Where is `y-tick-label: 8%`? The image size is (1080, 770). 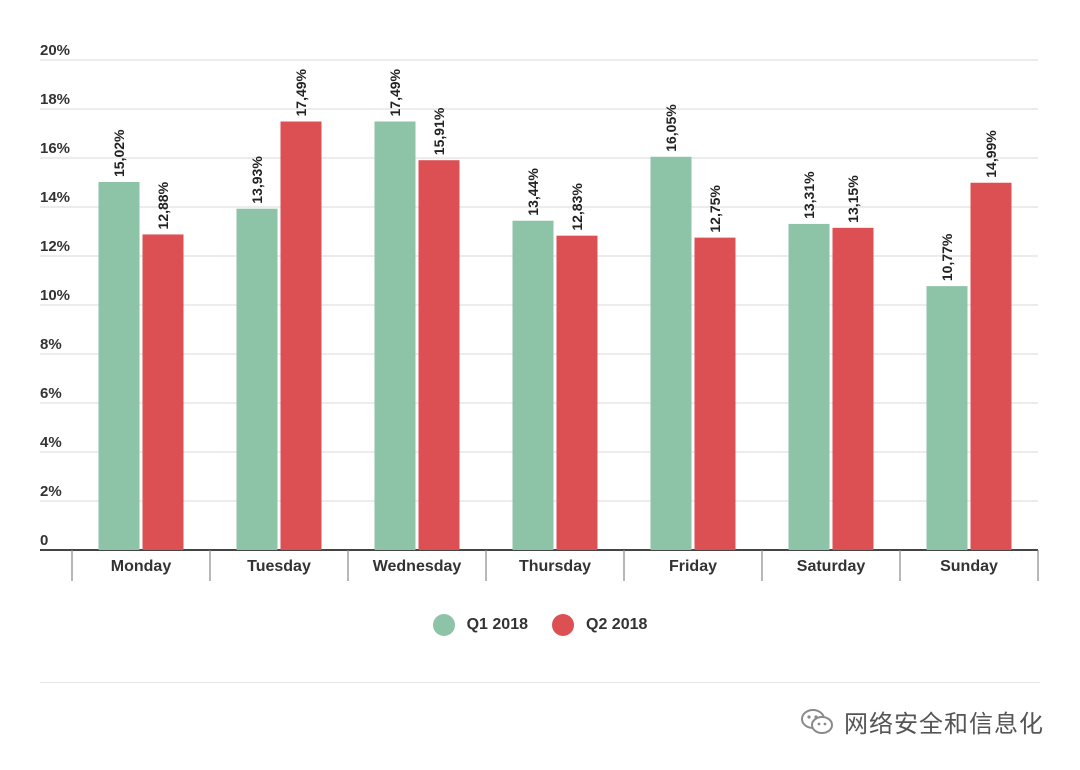
y-tick-label: 8% is located at coordinates (51, 344).